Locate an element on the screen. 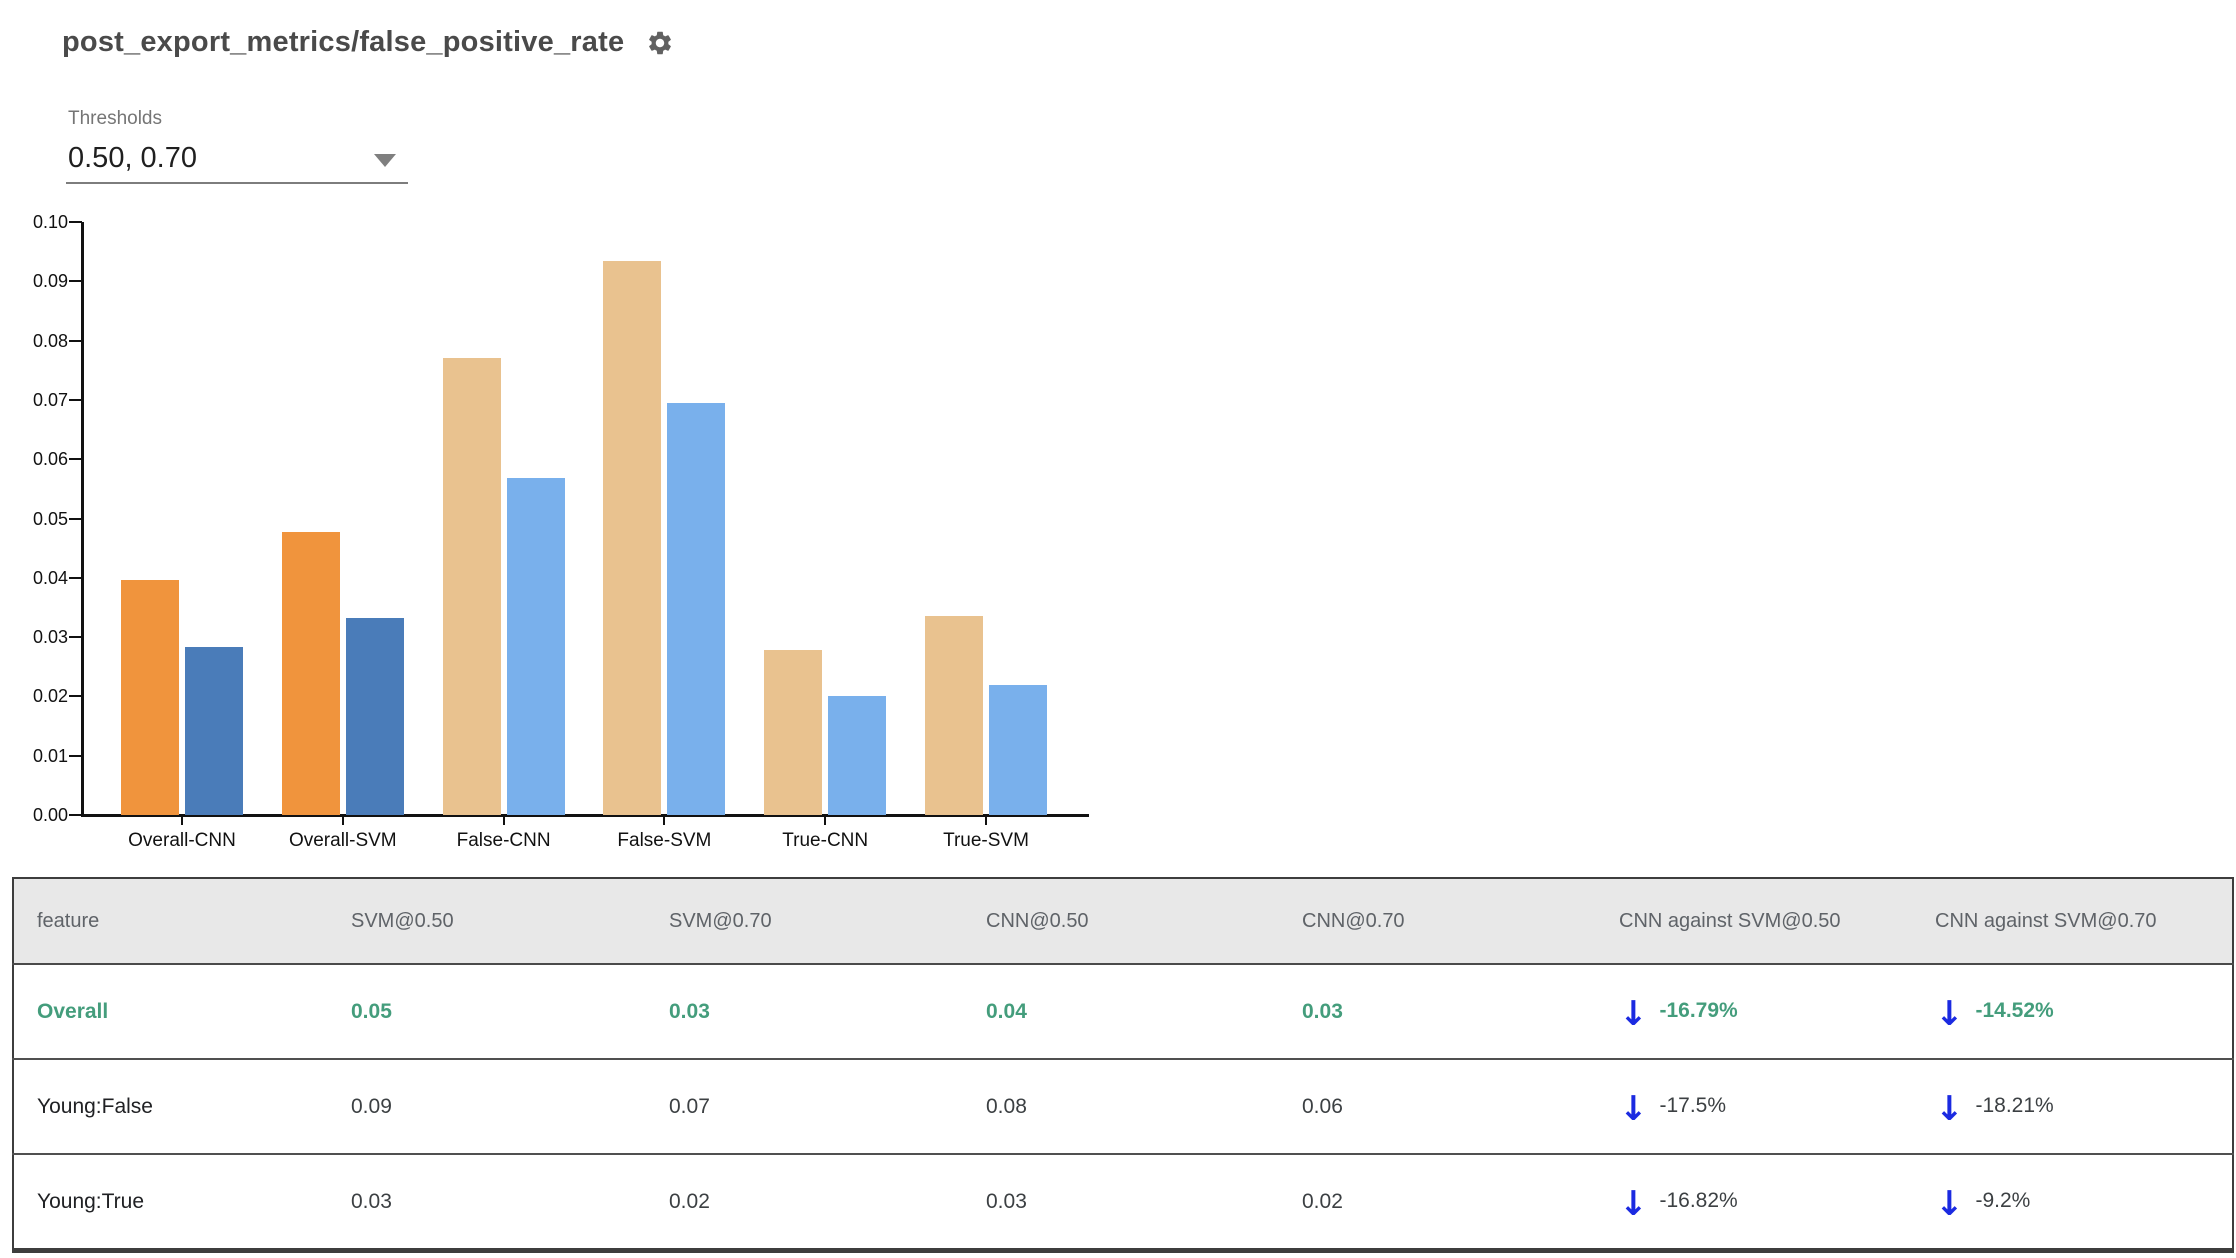 The width and height of the screenshot is (2236, 1258). value-cell: 0.09 is located at coordinates (510, 1106).